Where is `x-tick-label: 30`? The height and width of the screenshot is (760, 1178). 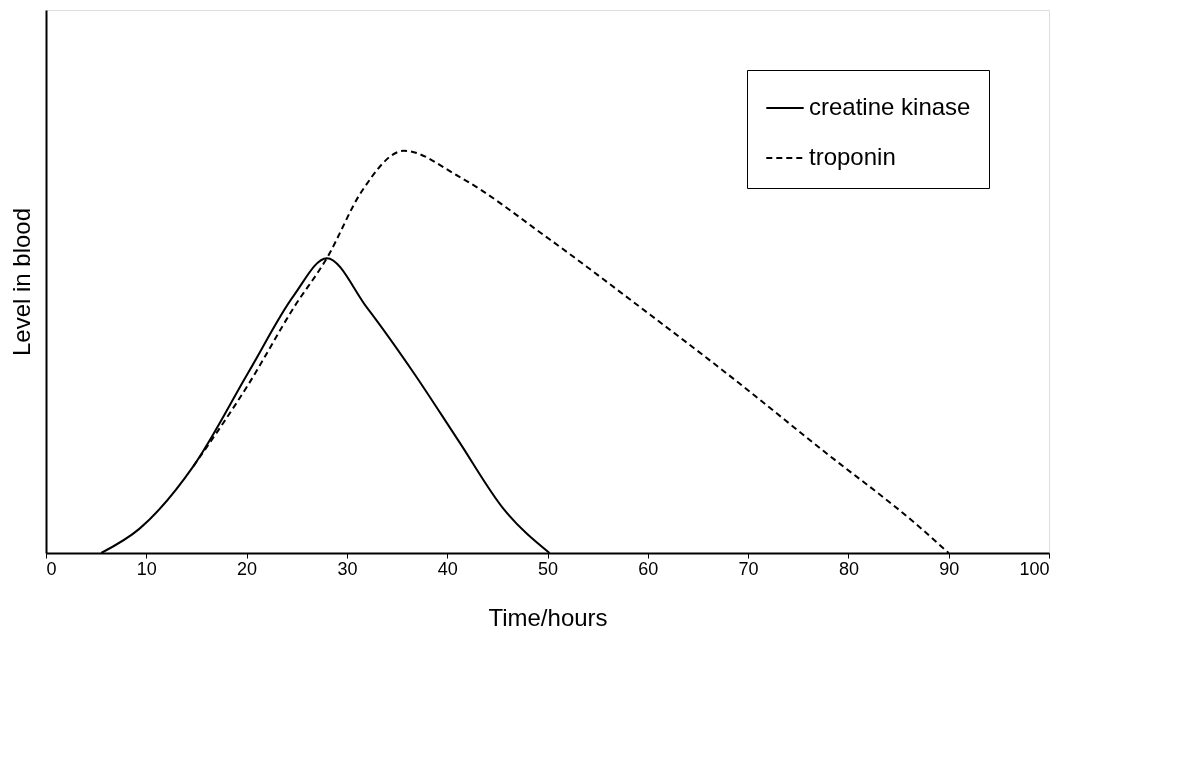 x-tick-label: 30 is located at coordinates (347, 568).